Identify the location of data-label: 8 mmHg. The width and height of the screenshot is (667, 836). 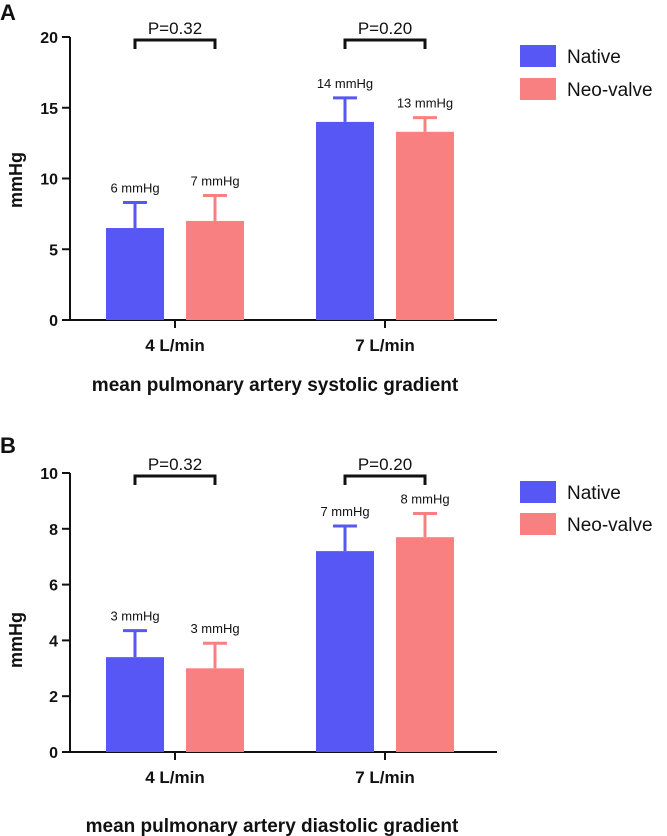
(424, 498).